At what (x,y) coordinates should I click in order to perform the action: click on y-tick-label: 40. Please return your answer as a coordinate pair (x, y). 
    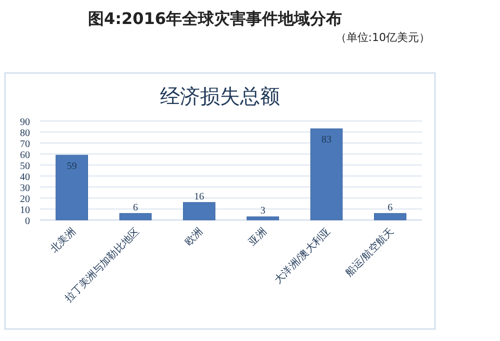
    Looking at the image, I should click on (25, 177).